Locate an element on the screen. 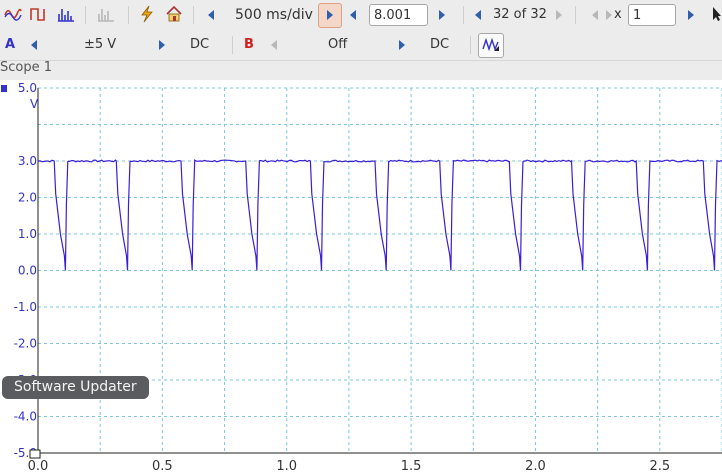  channel-toolbar: A ±5 V DC B Off DC is located at coordinates (361, 45).